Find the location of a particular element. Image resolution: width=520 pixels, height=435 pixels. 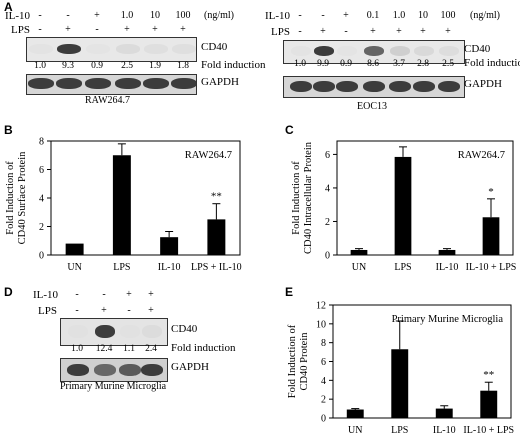

gapdh-band-label: GAPDH is located at coordinates (220, 82).